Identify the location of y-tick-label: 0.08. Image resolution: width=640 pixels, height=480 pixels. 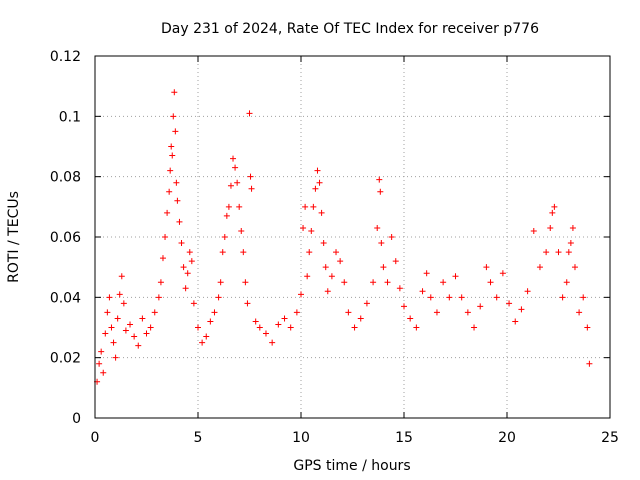
(65, 178).